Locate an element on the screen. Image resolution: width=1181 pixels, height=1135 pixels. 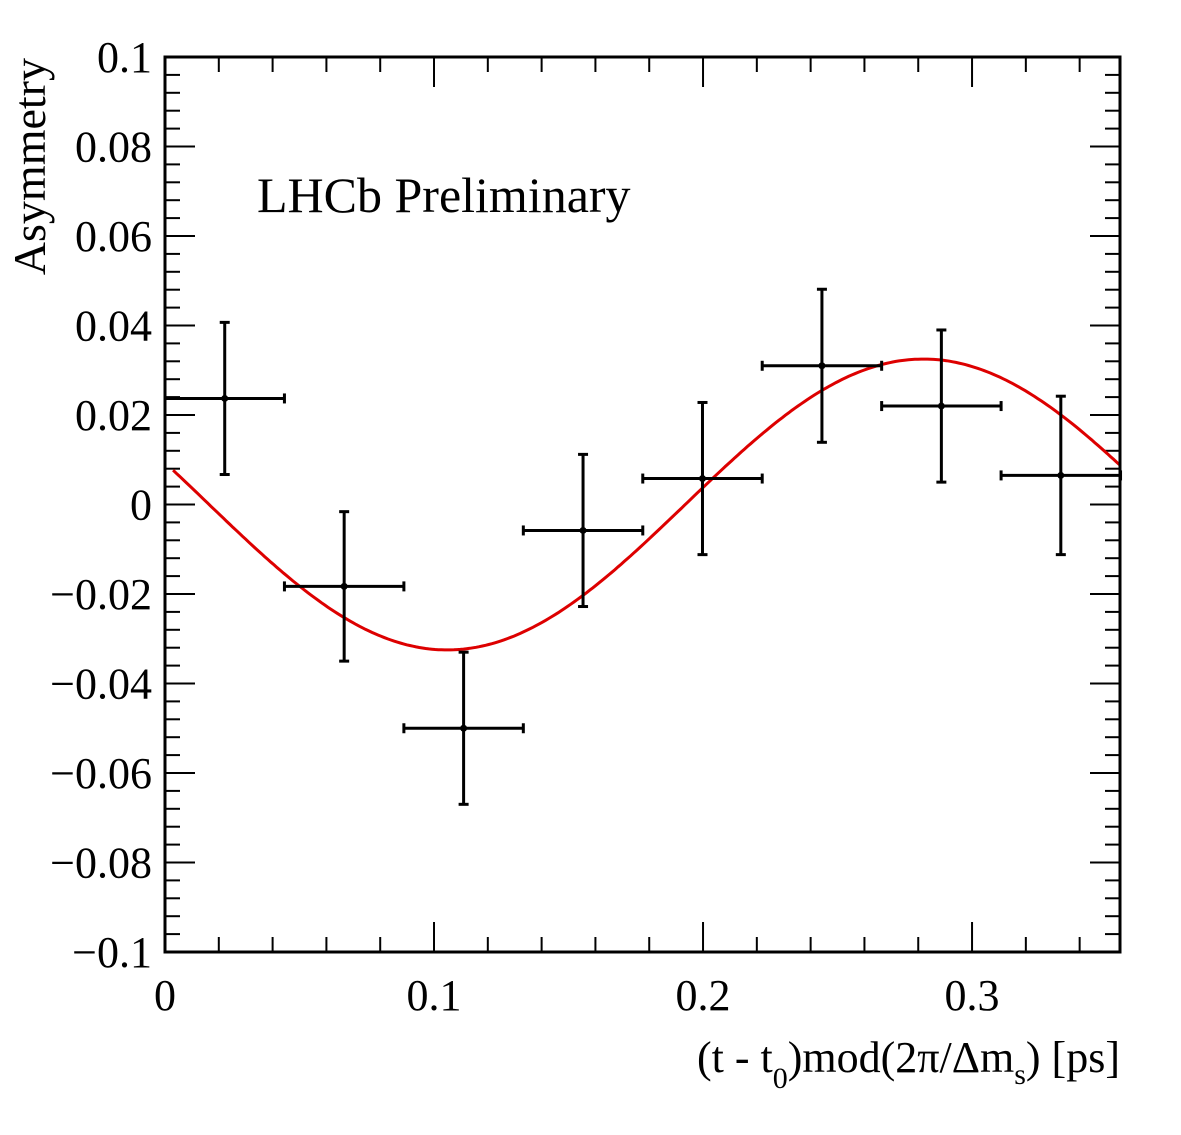
y-tick-label: 0 is located at coordinates (141, 505).